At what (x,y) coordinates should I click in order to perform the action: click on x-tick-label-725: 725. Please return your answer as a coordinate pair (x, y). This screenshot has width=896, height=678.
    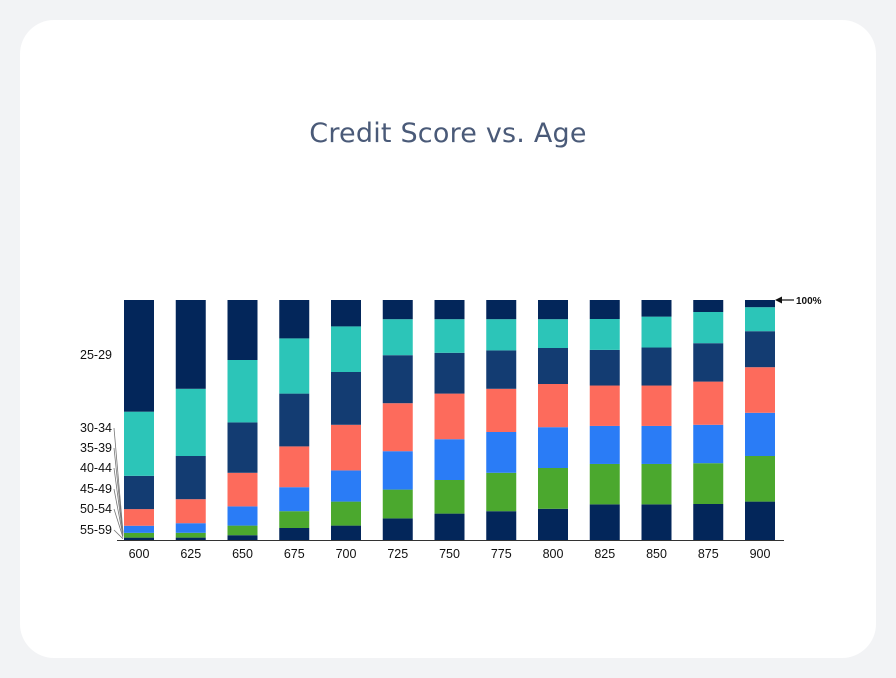
    Looking at the image, I should click on (397, 554).